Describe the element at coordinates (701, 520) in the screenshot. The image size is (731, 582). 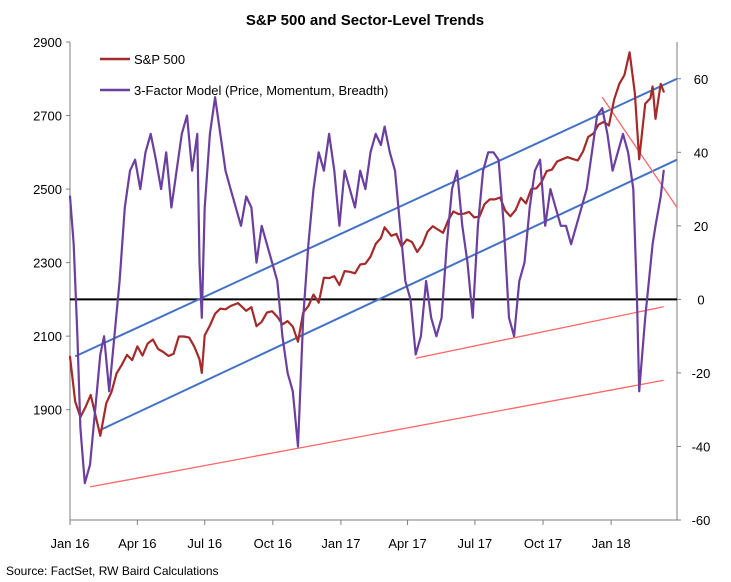
I see `right-tick-label: -60` at that location.